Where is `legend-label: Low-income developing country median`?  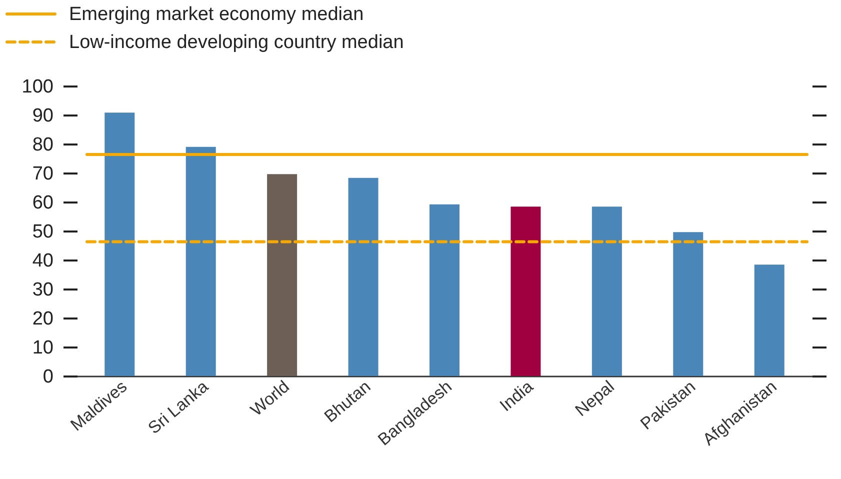 legend-label: Low-income developing country median is located at coordinates (236, 42).